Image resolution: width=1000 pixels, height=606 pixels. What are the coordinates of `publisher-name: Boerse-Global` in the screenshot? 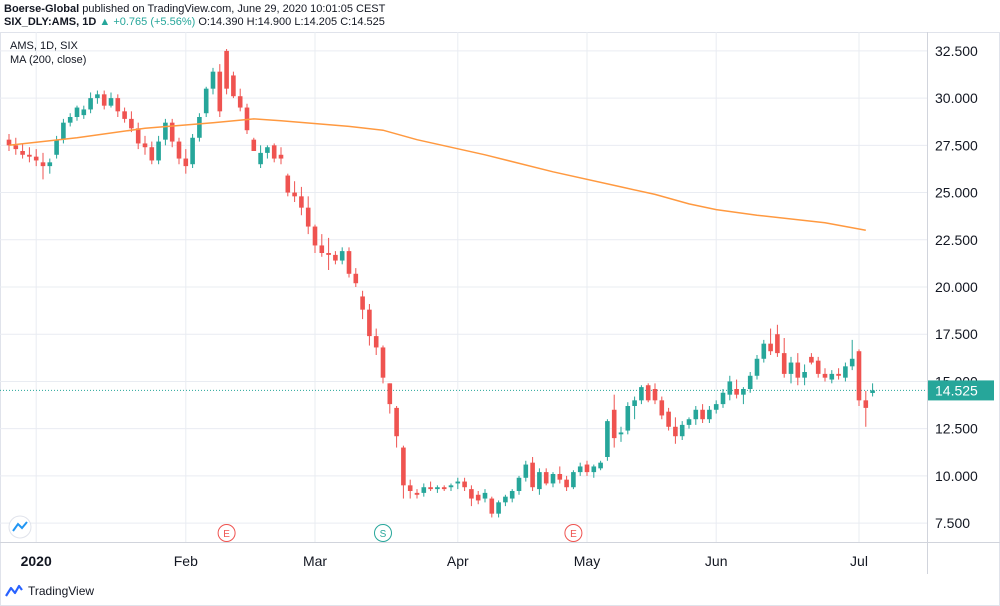 It's located at (42, 9).